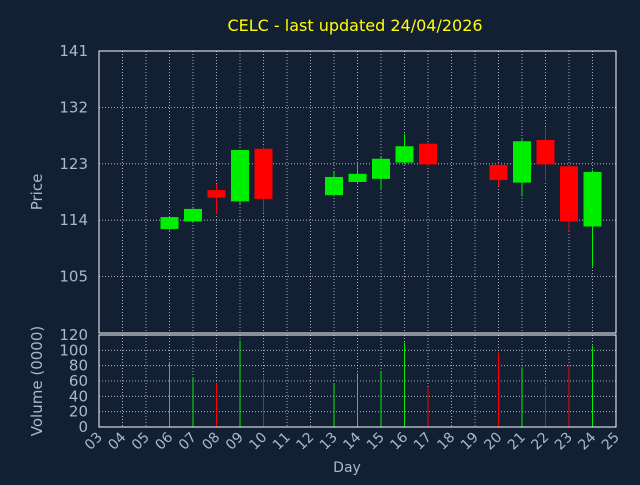 The height and width of the screenshot is (485, 640). I want to click on price-tick-labels: 105 114 123 132 141, so click(73, 164).